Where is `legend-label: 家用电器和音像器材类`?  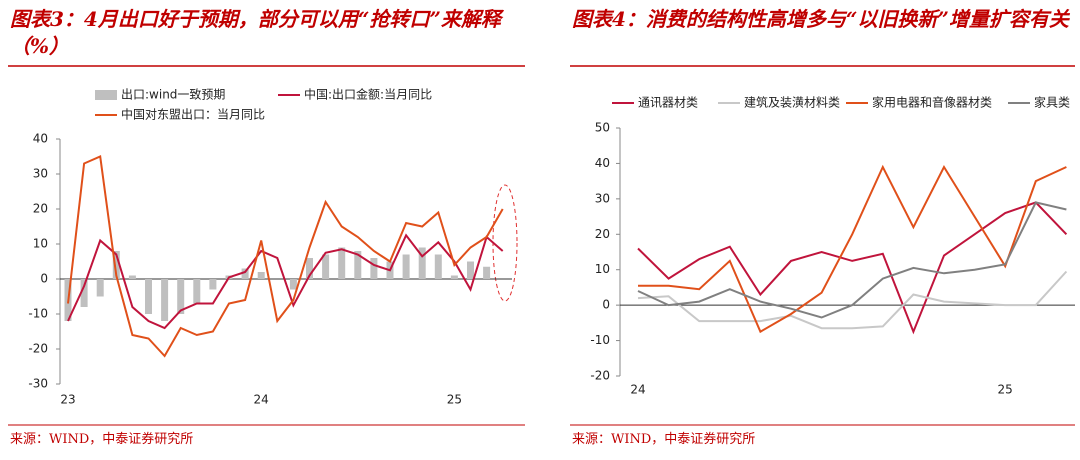
legend-label: 家用电器和音像器材类 is located at coordinates (932, 102).